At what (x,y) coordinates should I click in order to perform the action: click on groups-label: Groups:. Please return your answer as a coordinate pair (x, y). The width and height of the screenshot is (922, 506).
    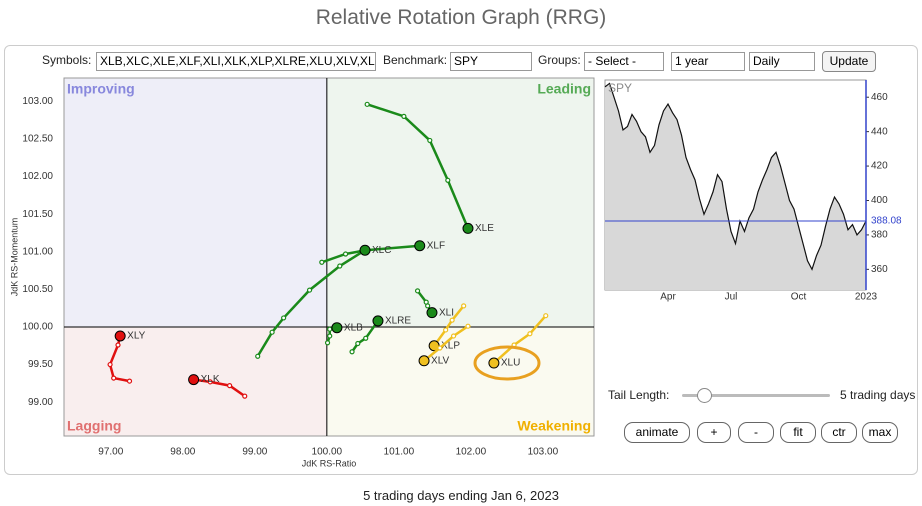
    Looking at the image, I should click on (559, 60).